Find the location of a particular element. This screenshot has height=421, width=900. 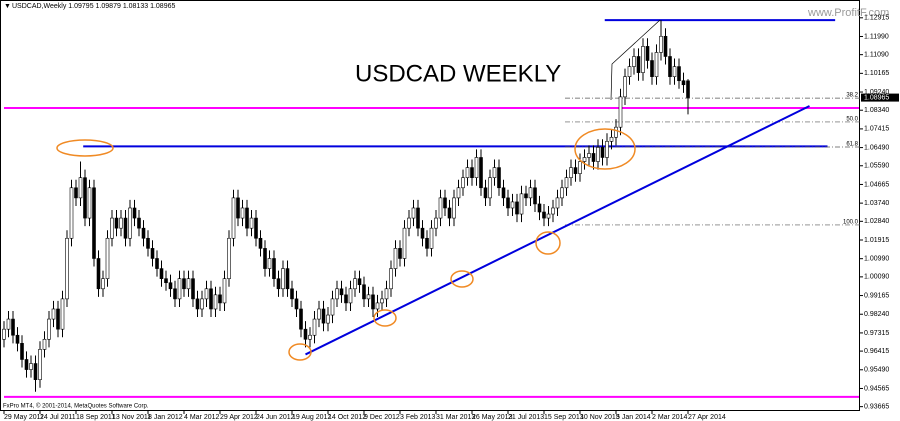

x-tick-label: 29 Apr 2012 is located at coordinates (239, 417).